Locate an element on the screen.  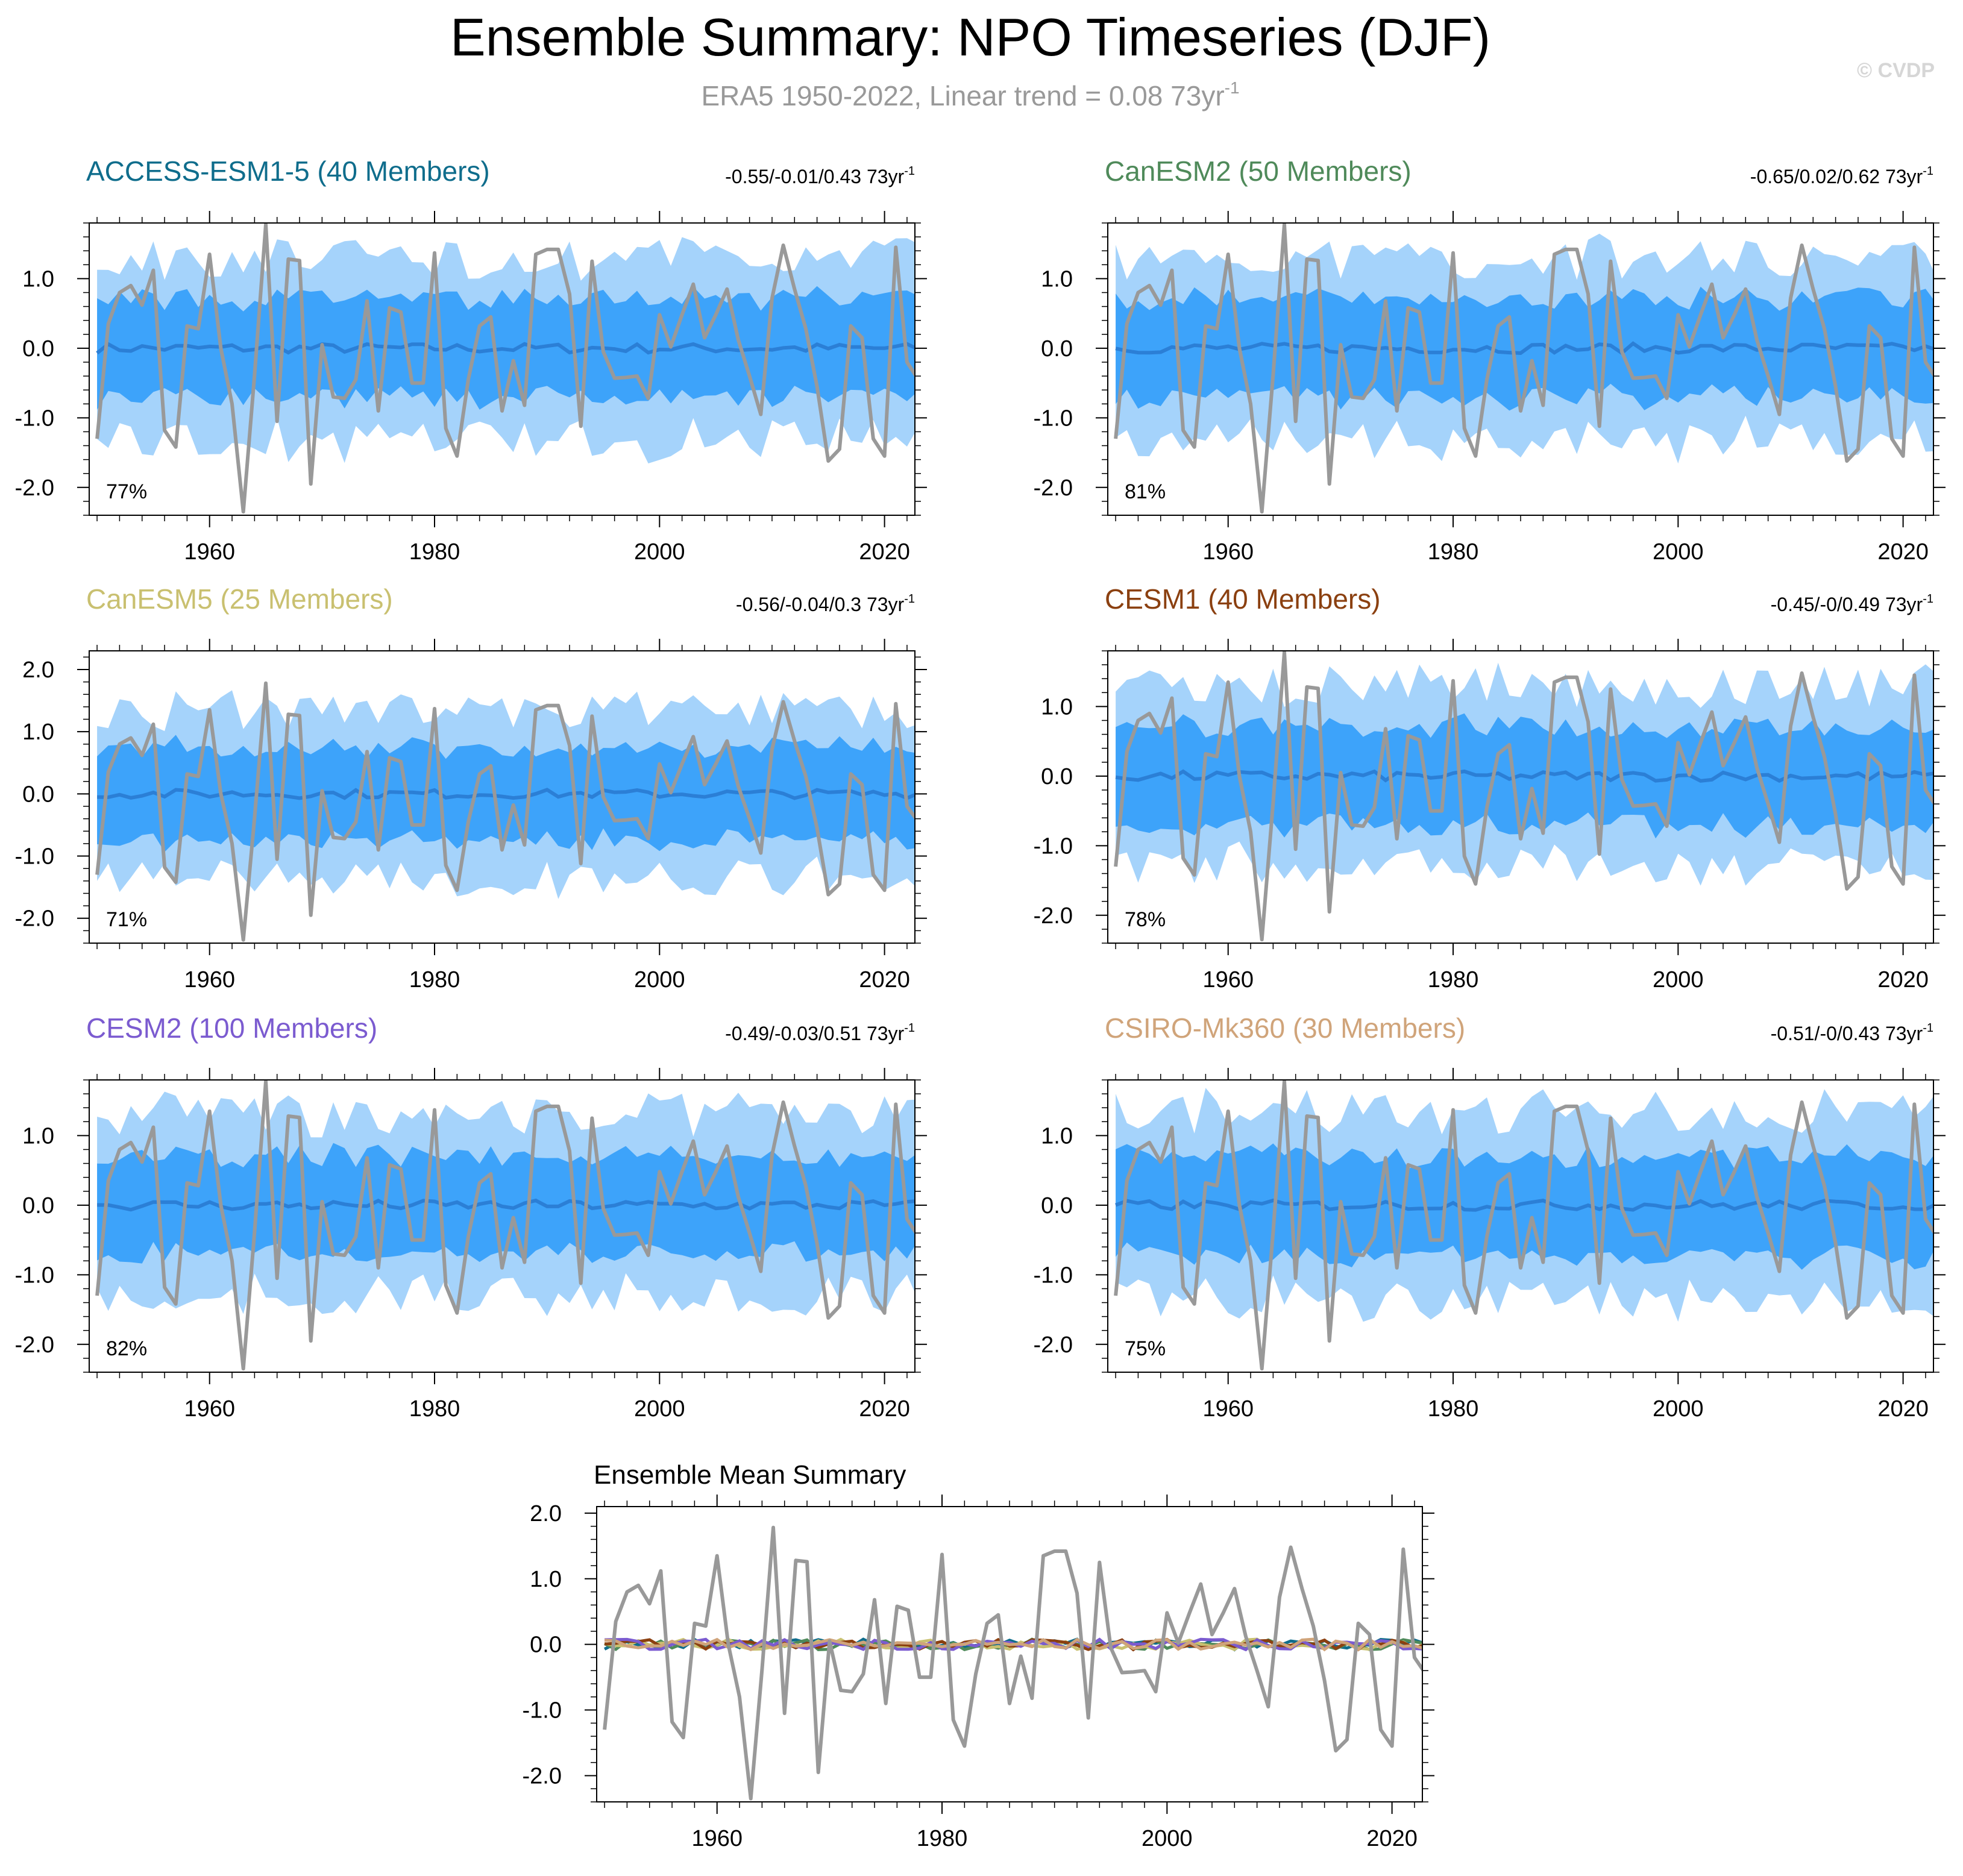
panel-trend-stats: -0.49/-0.03/0.51 73yr-1 is located at coordinates (820, 1032).